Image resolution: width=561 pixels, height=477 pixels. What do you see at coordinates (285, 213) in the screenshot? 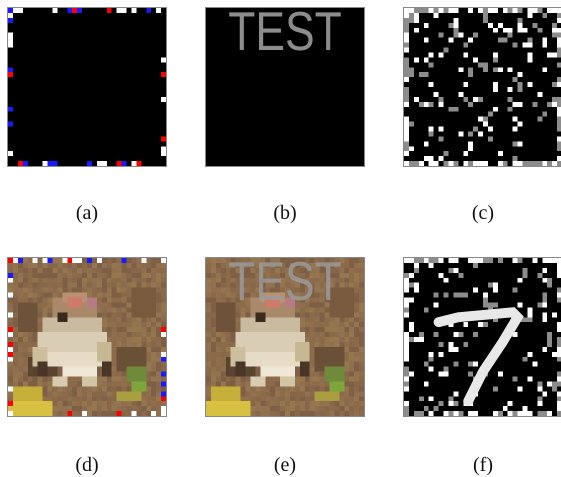
I see `caption-b: (b)` at bounding box center [285, 213].